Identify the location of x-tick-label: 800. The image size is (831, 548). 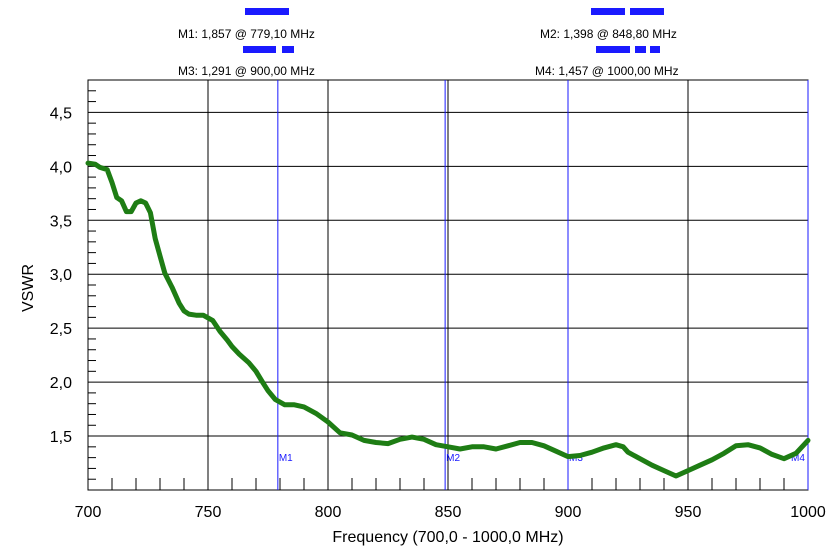
(328, 512).